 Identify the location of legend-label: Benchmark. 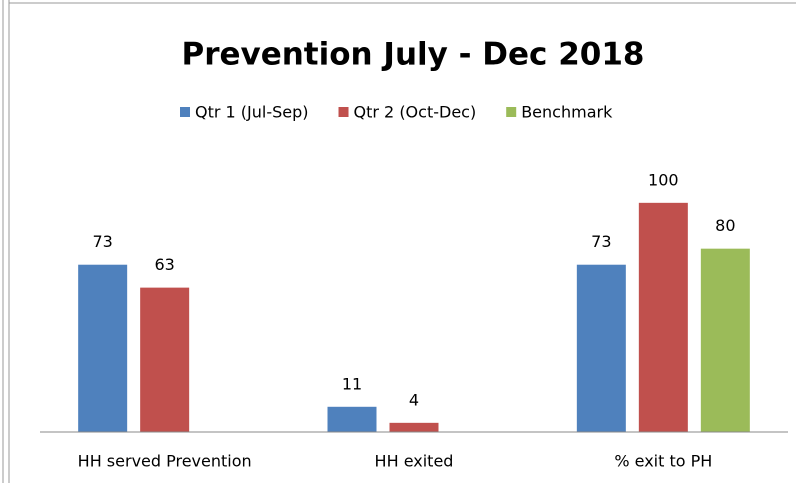
(567, 112).